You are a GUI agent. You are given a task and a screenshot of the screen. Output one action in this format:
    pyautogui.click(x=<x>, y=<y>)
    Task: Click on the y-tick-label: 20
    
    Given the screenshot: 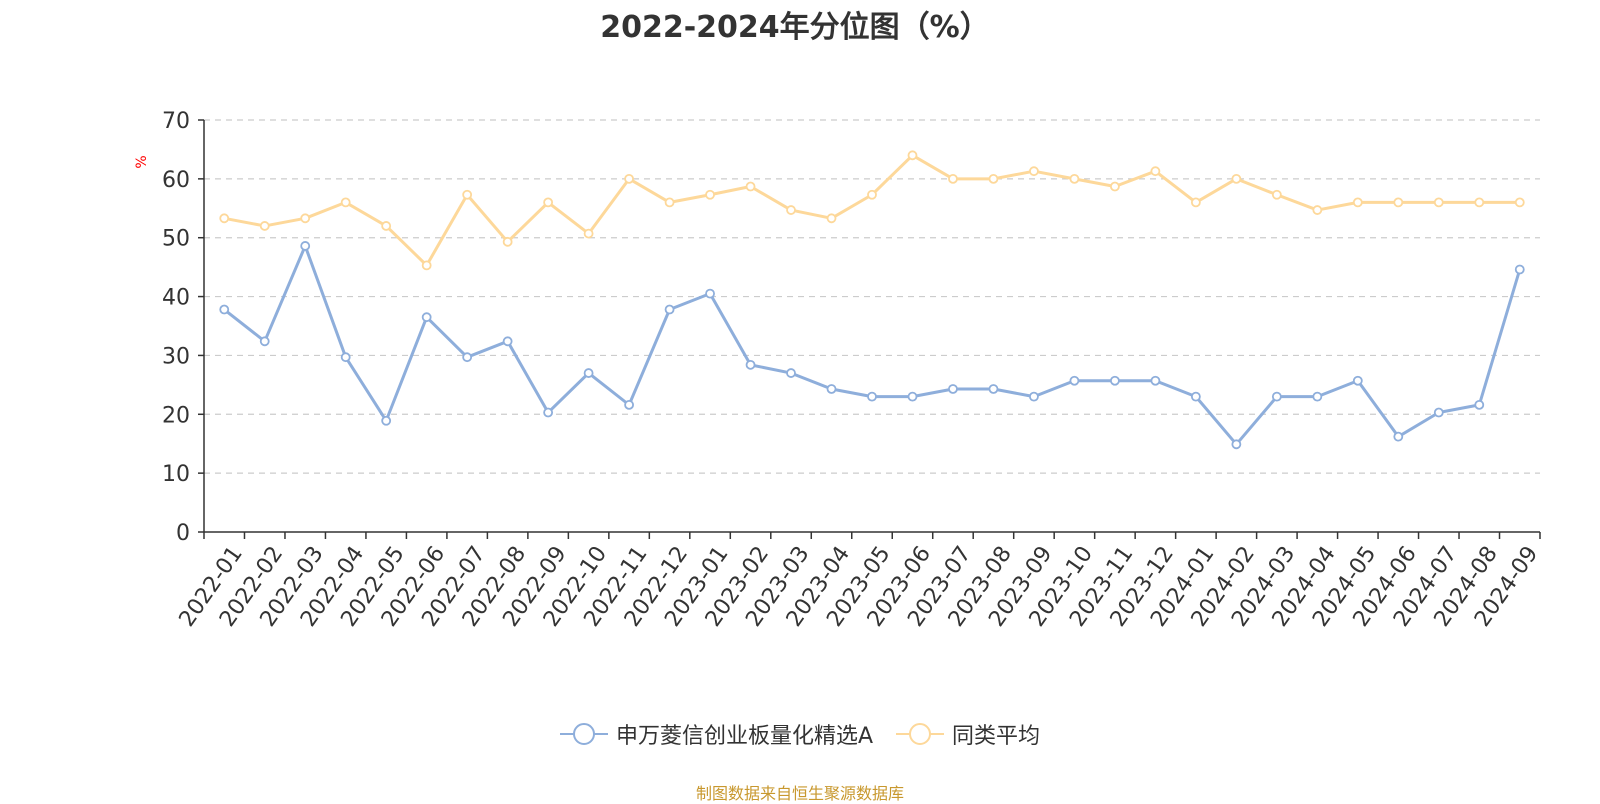 What is the action you would take?
    pyautogui.click(x=176, y=415)
    